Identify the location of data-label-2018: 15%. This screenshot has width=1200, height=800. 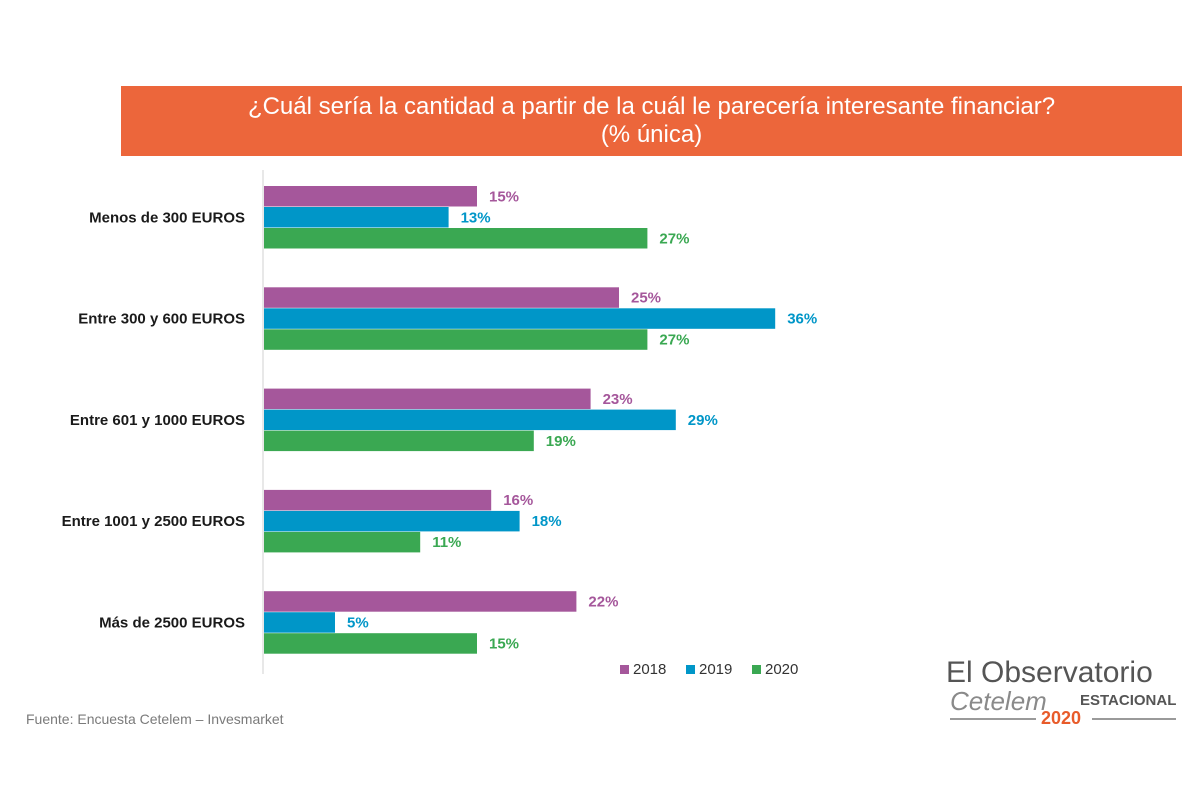
(504, 196).